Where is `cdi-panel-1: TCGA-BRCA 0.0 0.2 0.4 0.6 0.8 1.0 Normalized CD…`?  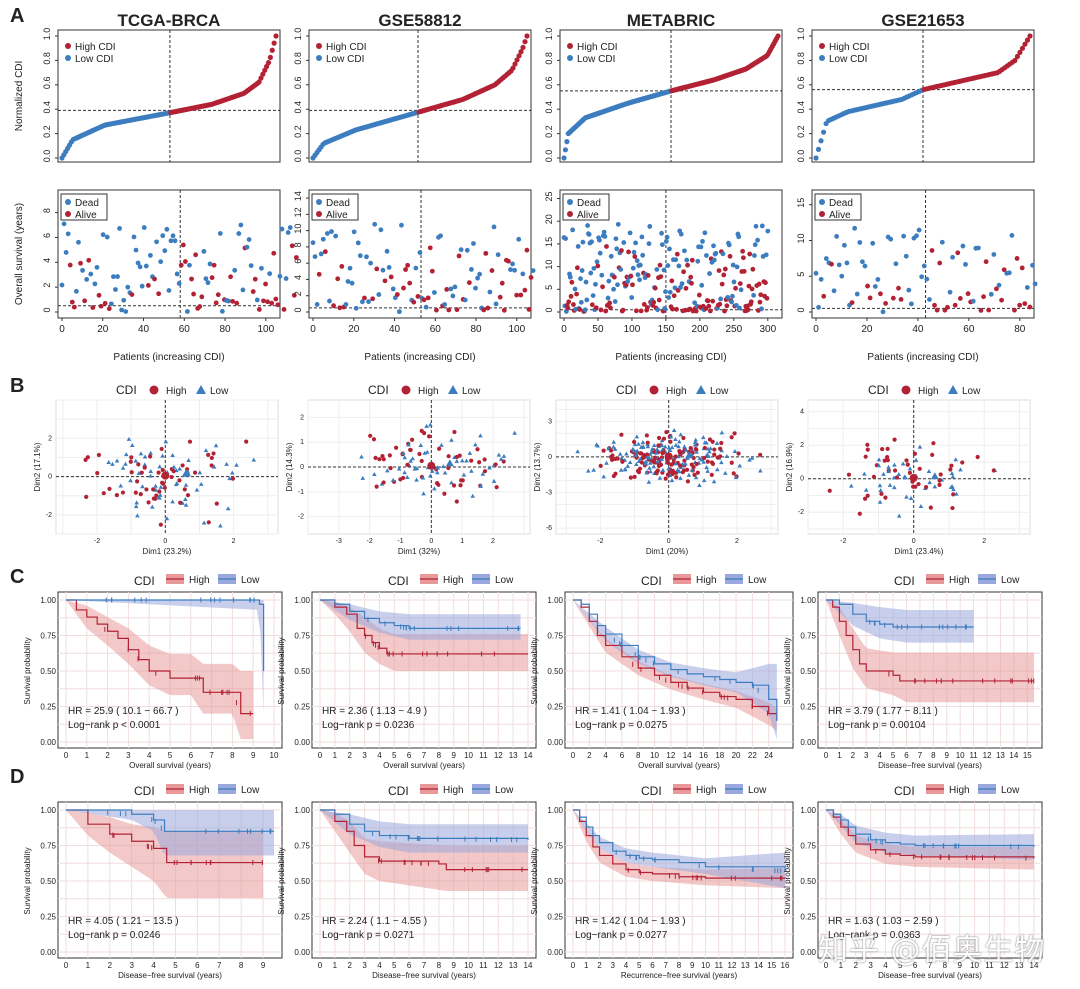 cdi-panel-1: TCGA-BRCA 0.0 0.2 0.4 0.6 0.8 1.0 Normalized CD… is located at coordinates (147, 87).